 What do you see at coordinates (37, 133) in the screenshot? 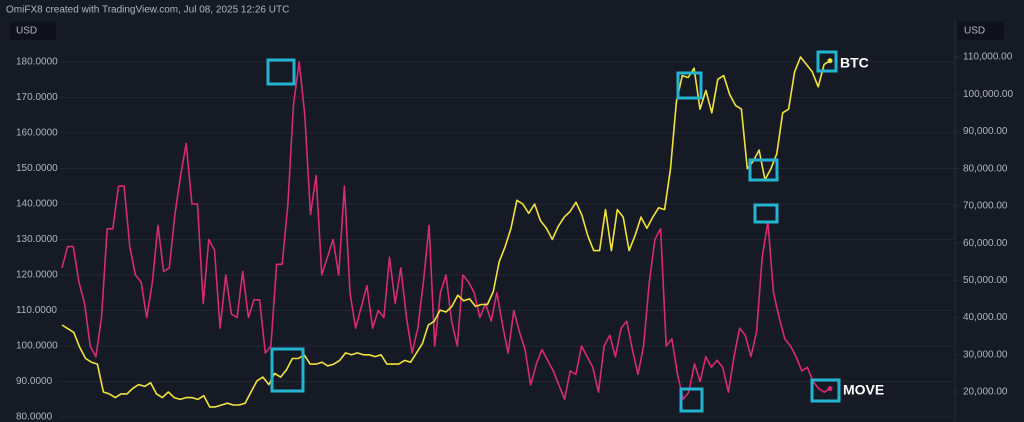
I see `y-tick-label: 160.0000` at bounding box center [37, 133].